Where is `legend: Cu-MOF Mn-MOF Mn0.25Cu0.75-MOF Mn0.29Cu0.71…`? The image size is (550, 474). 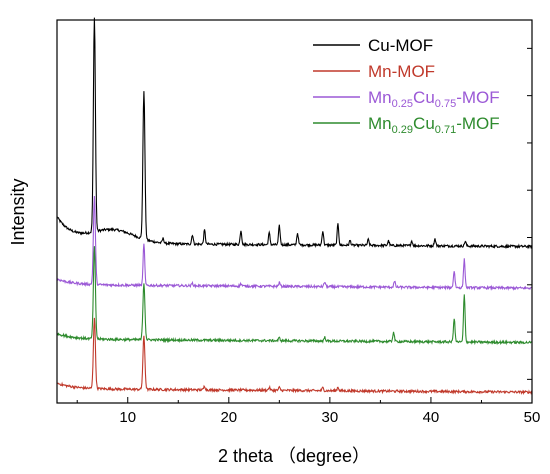 legend: Cu-MOF Mn-MOF Mn0.25Cu0.75-MOF Mn0.29Cu0.71… is located at coordinates (406, 86).